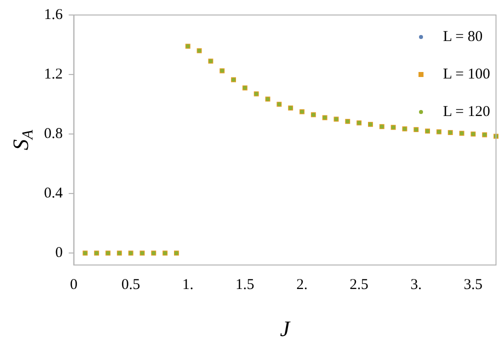  Describe the element at coordinates (74, 284) in the screenshot. I see `x-tick-label: 0` at that location.